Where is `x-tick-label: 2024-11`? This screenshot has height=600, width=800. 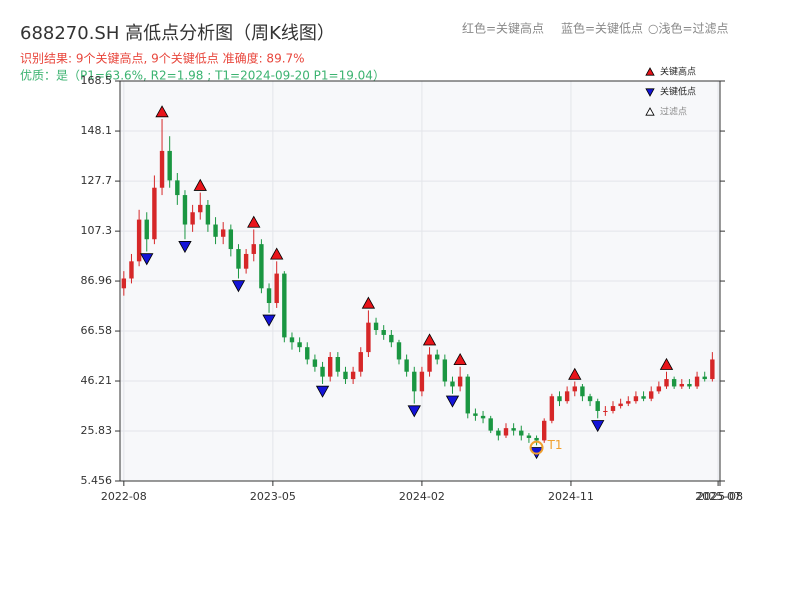 x-tick-label: 2024-11 is located at coordinates (571, 496).